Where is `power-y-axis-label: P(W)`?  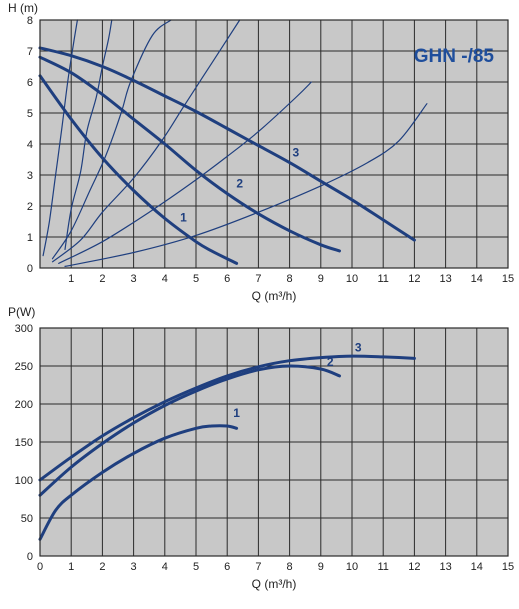
power-y-axis-label: P(W) is located at coordinates (21, 312).